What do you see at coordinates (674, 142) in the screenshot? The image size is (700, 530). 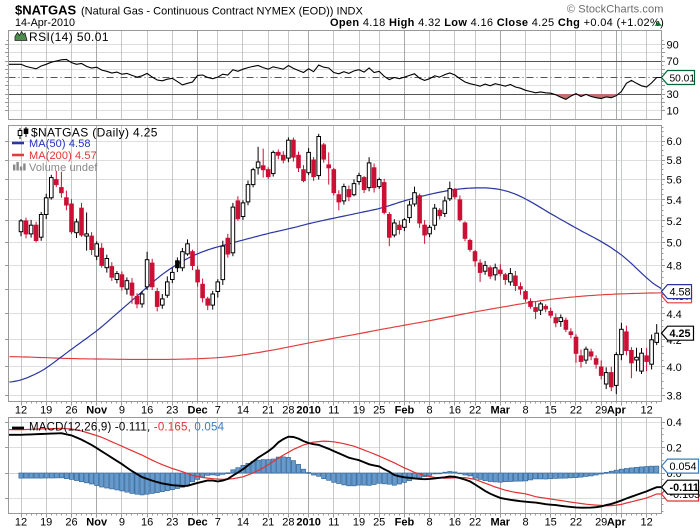 I see `svg-text: 6.0` at bounding box center [674, 142].